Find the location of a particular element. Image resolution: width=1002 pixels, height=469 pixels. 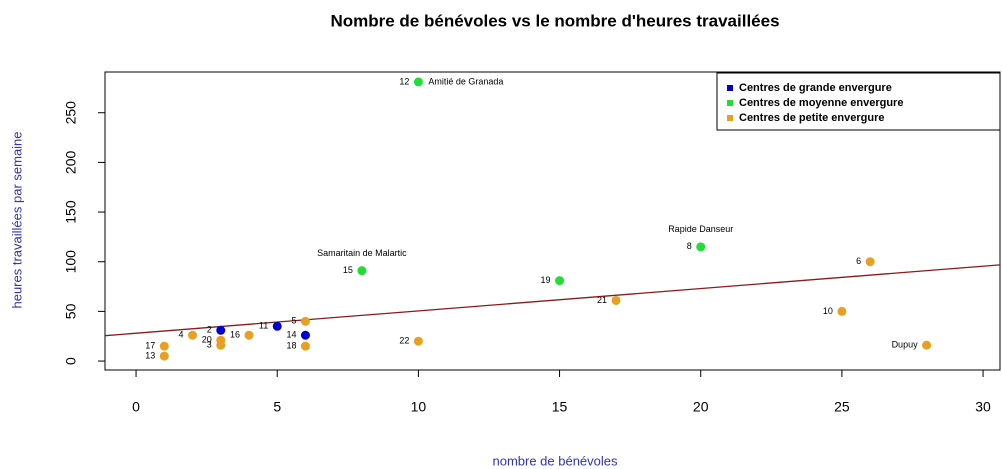

point-label: 16 is located at coordinates (235, 335).